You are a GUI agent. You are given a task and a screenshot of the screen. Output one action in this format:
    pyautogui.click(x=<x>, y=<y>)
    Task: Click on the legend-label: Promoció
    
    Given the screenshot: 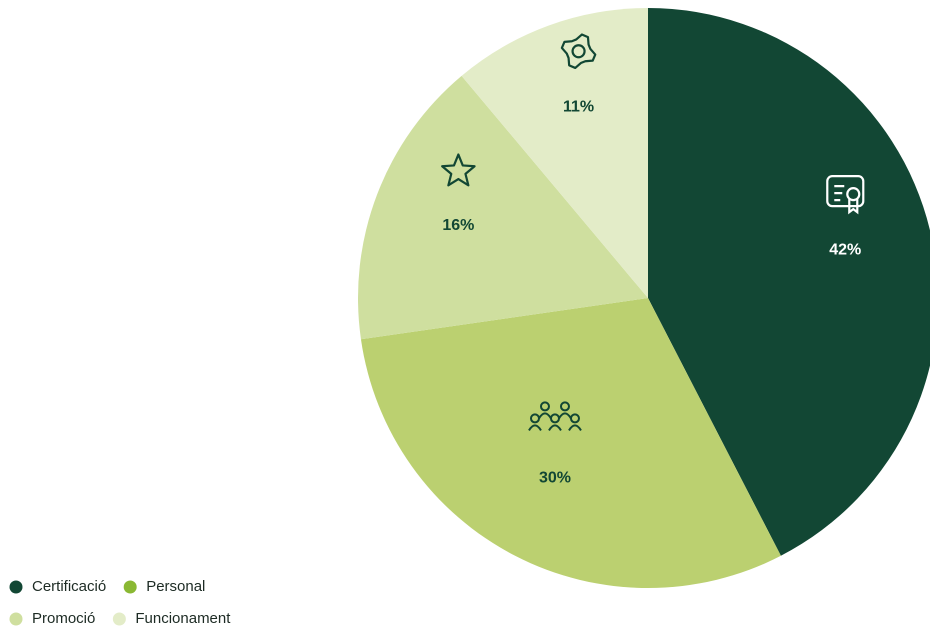 What is the action you would take?
    pyautogui.click(x=63, y=618)
    